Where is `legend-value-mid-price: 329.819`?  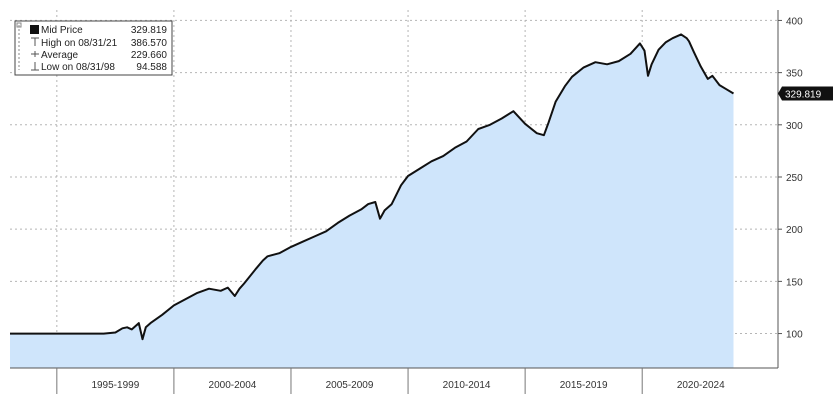
legend-value-mid-price: 329.819 is located at coordinates (149, 30).